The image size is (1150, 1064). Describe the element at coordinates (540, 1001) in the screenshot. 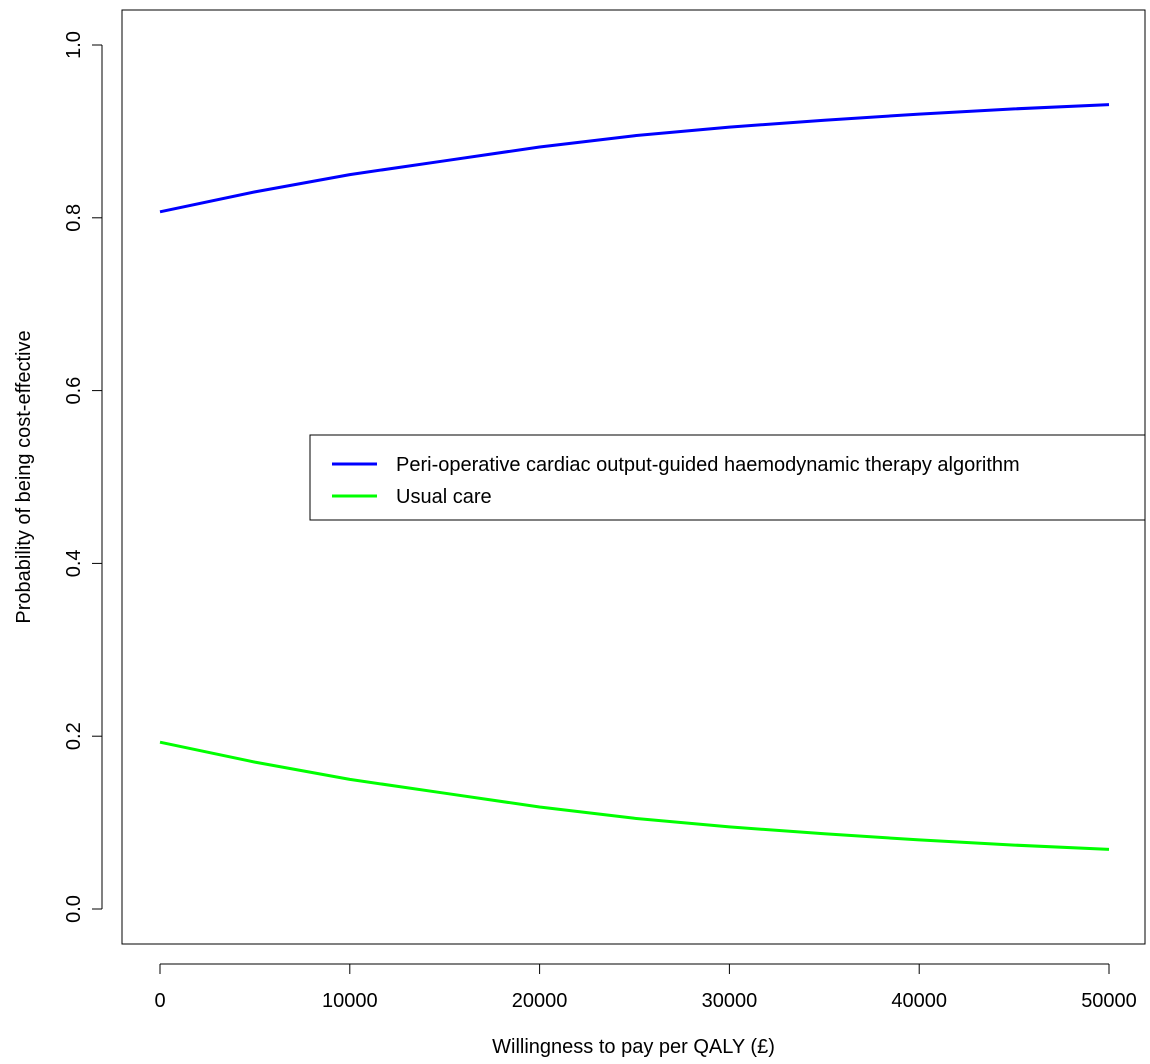

I see `x-tick-label: 20000` at that location.